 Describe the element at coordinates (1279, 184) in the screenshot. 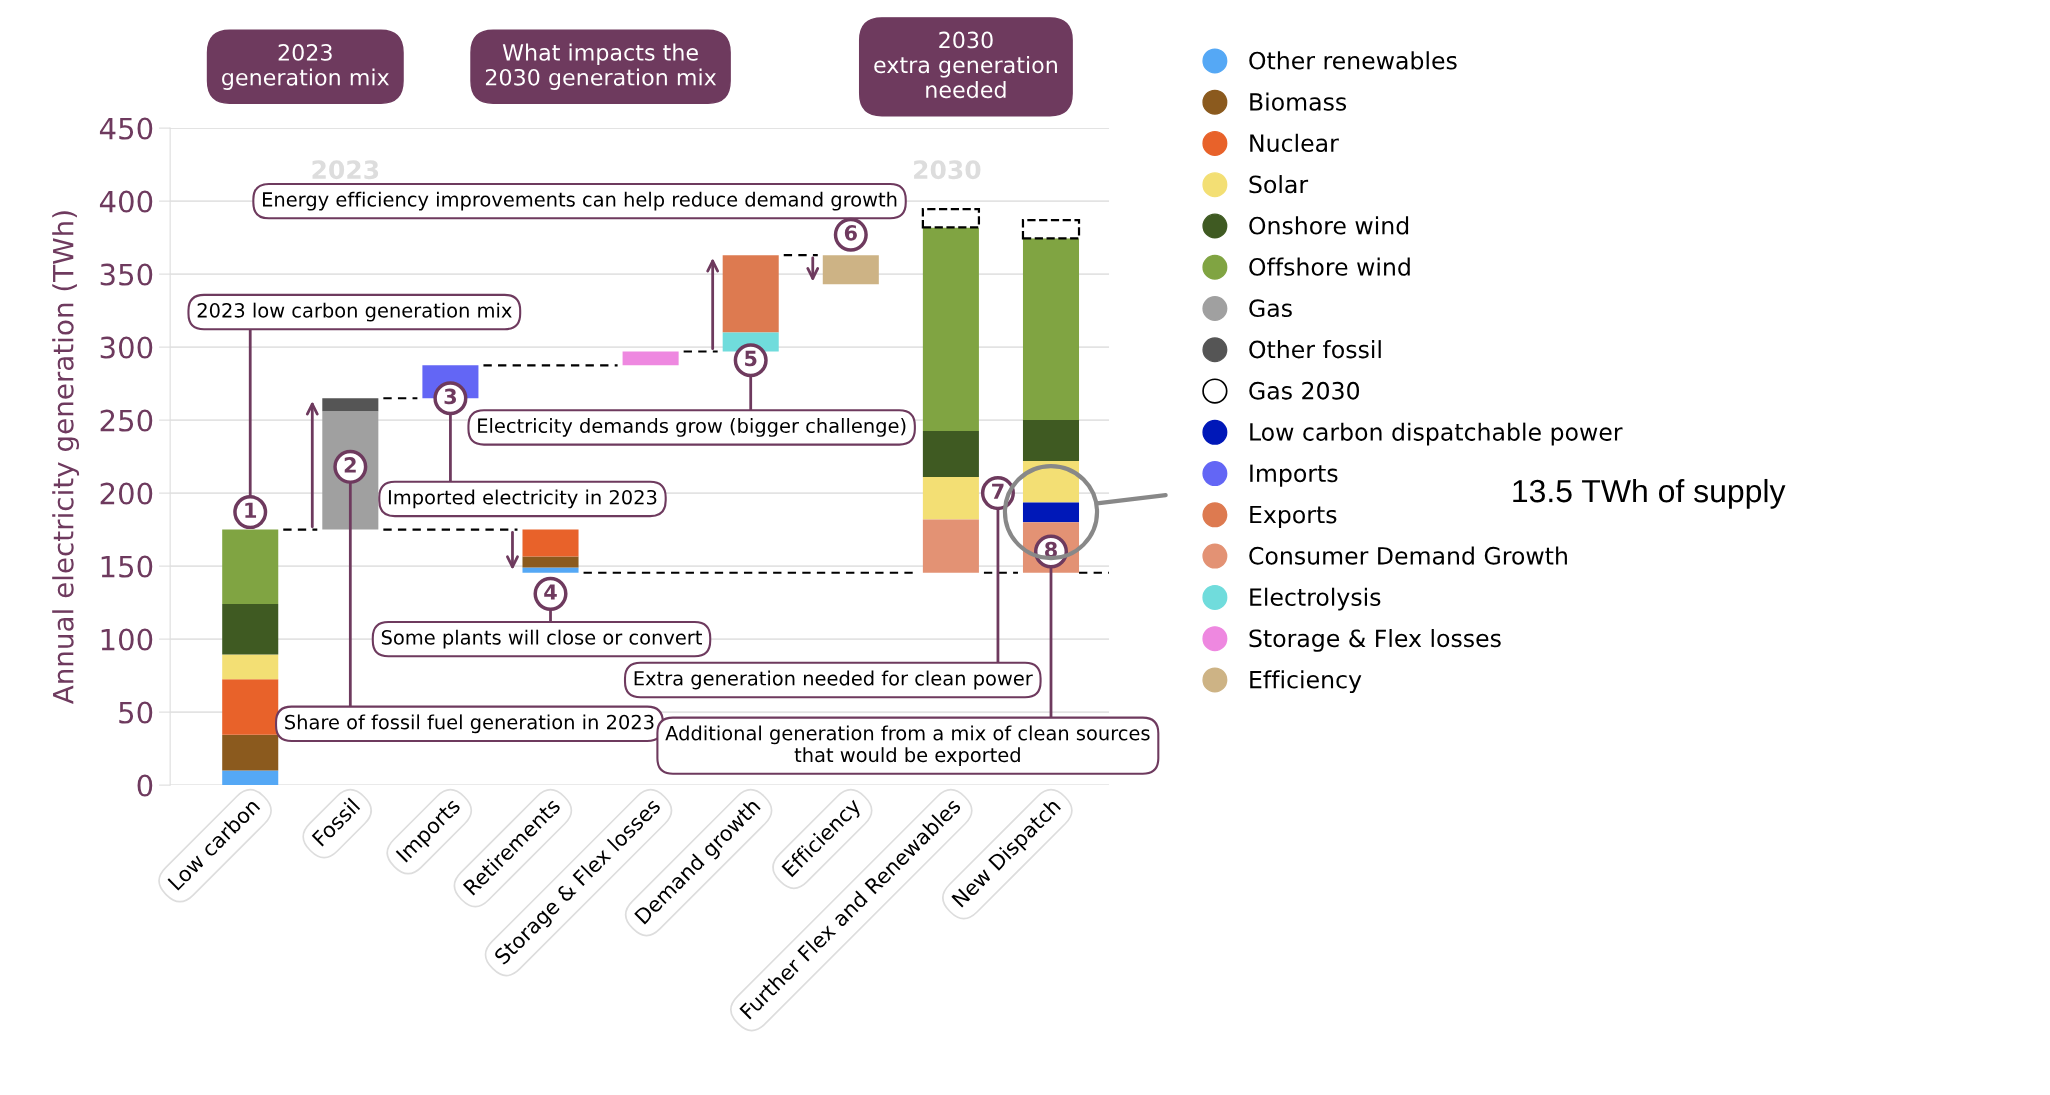

I see `legend-label: Solar` at that location.